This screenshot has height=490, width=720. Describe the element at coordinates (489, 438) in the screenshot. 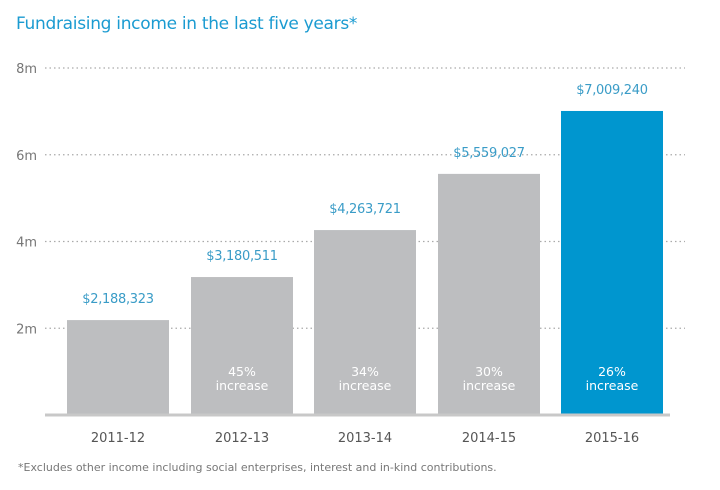

I see `x-tick-label: 2014-15` at that location.